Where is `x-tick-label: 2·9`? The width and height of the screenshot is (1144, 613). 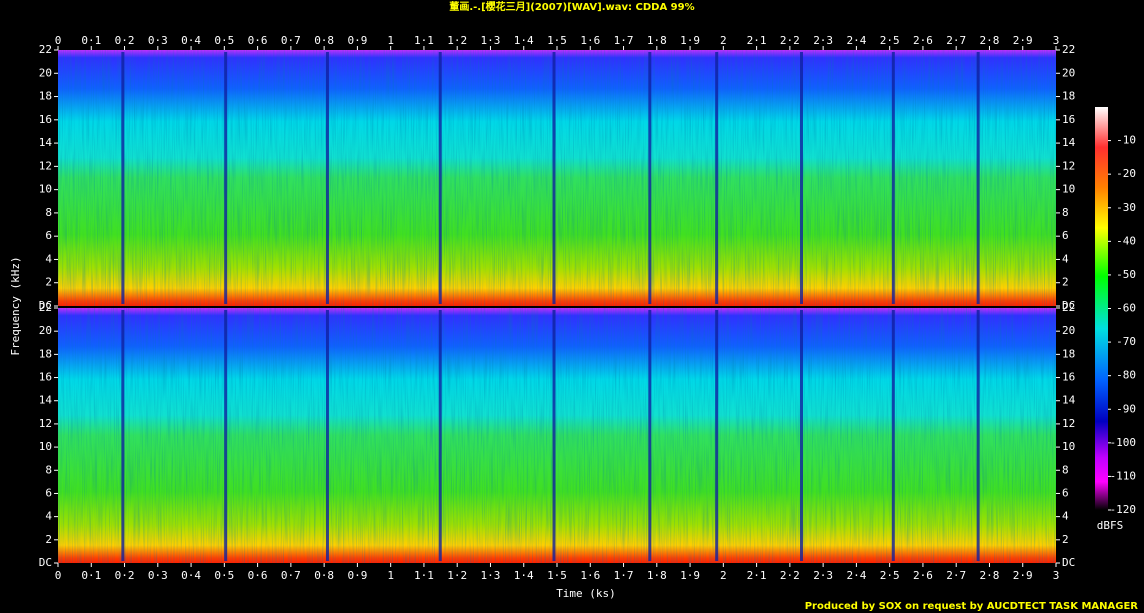
x-tick-label: 2·9 is located at coordinates (1023, 40).